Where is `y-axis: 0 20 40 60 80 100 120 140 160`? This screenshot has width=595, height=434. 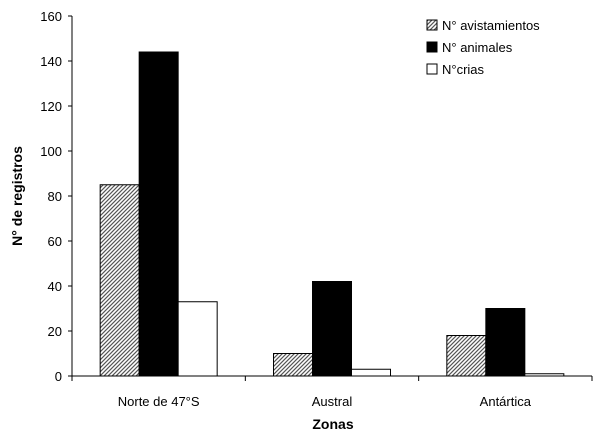
y-axis: 0 20 40 60 80 100 120 140 160 is located at coordinates (56, 196).